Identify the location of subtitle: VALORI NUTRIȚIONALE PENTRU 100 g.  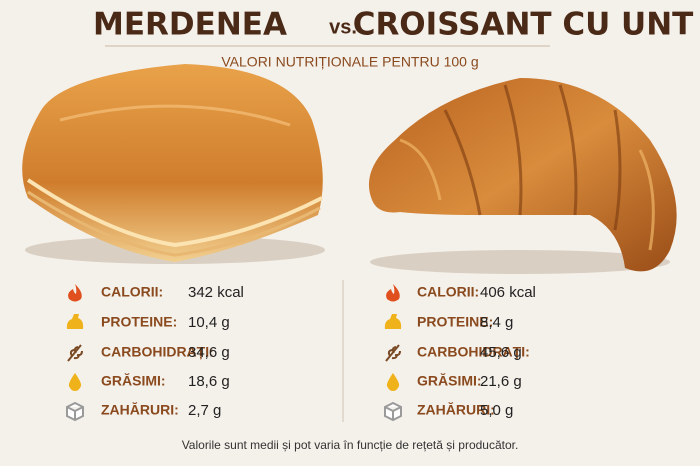
(349, 62).